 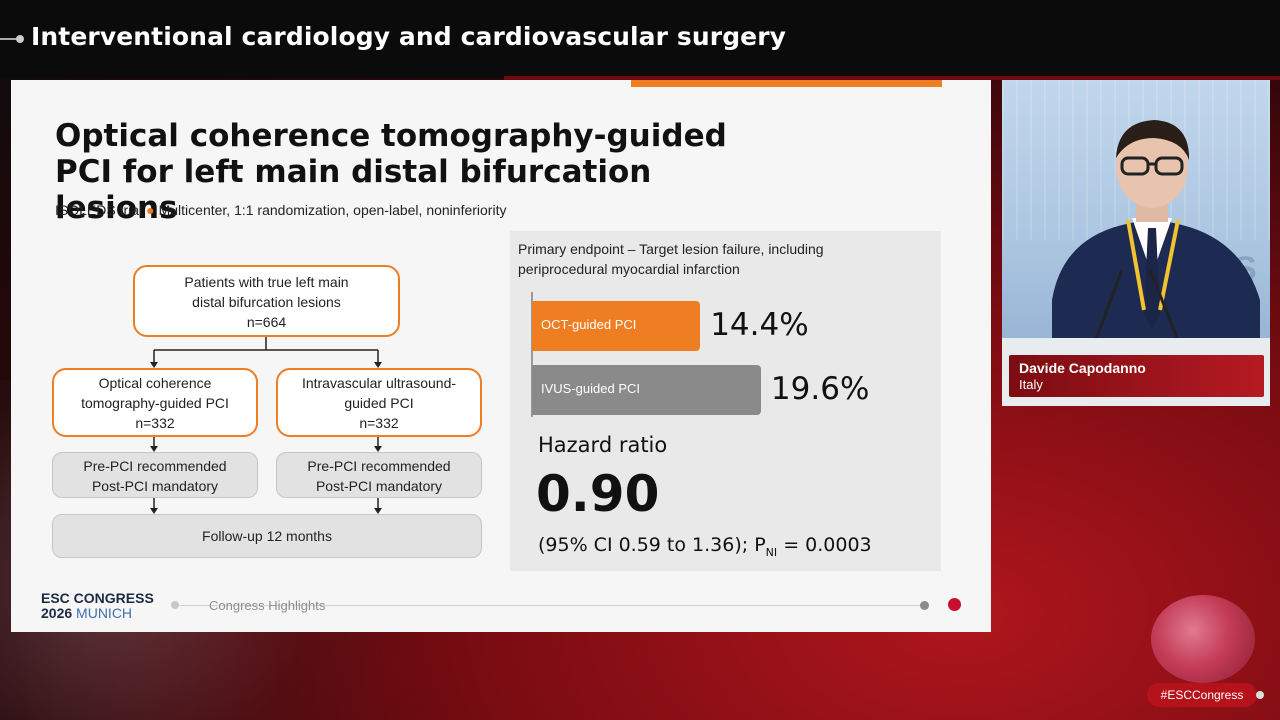 What do you see at coordinates (379, 475) in the screenshot?
I see `ivus-imaging-box: Pre-PCI recommended Post-PCI mandatory` at bounding box center [379, 475].